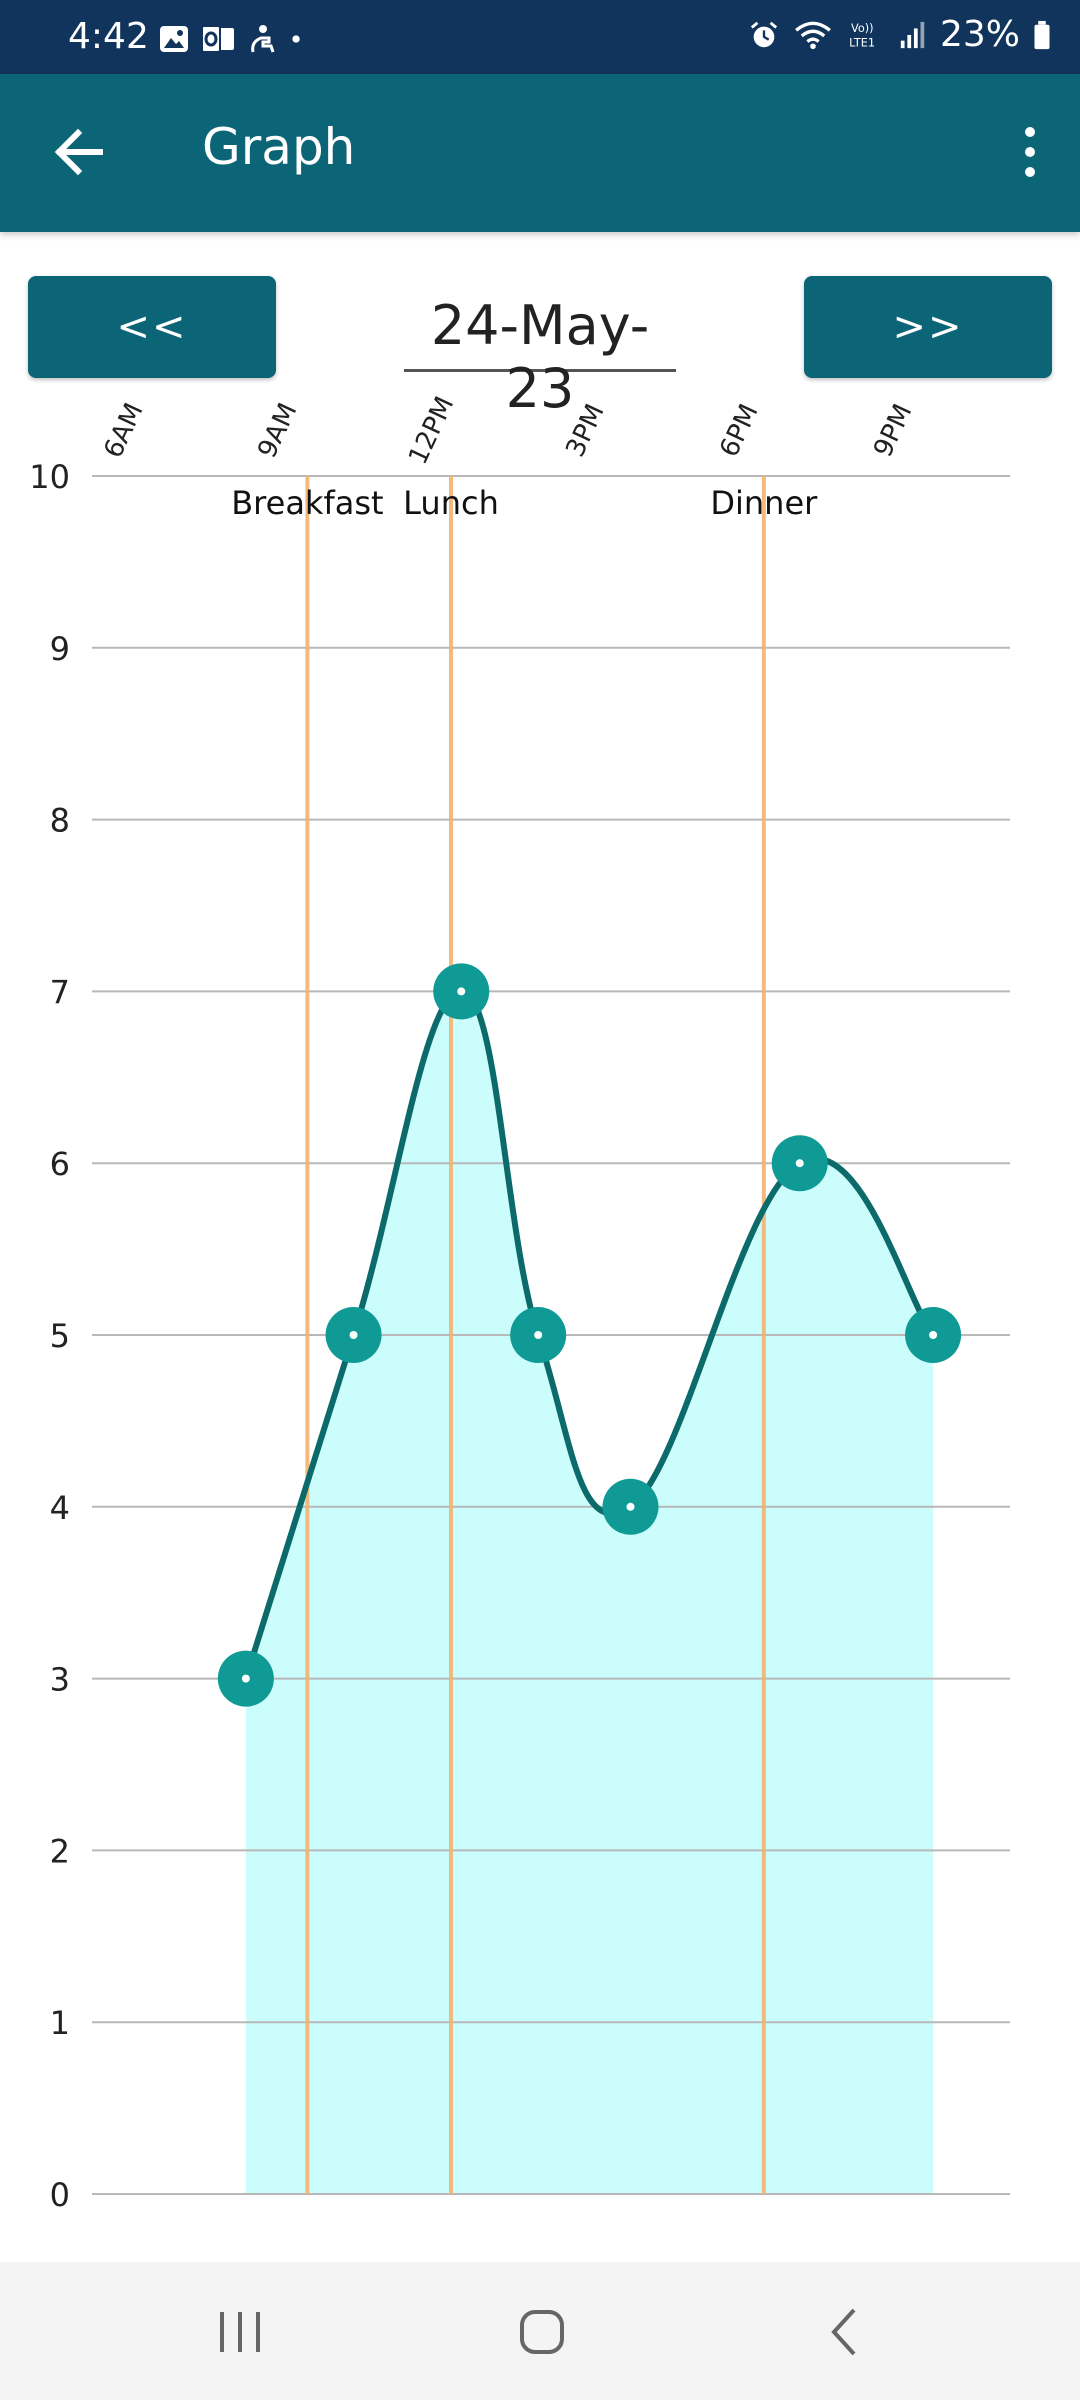 This screenshot has width=1080, height=2400. I want to click on outlook-icon, so click(217, 39).